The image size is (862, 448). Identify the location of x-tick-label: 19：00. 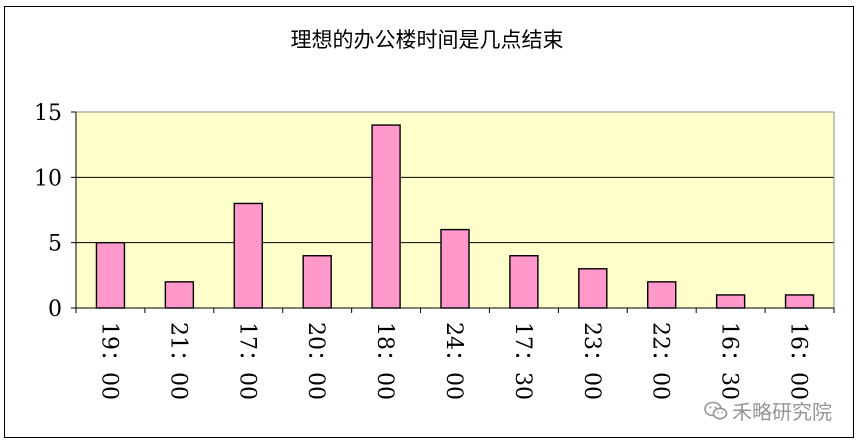
(108, 361).